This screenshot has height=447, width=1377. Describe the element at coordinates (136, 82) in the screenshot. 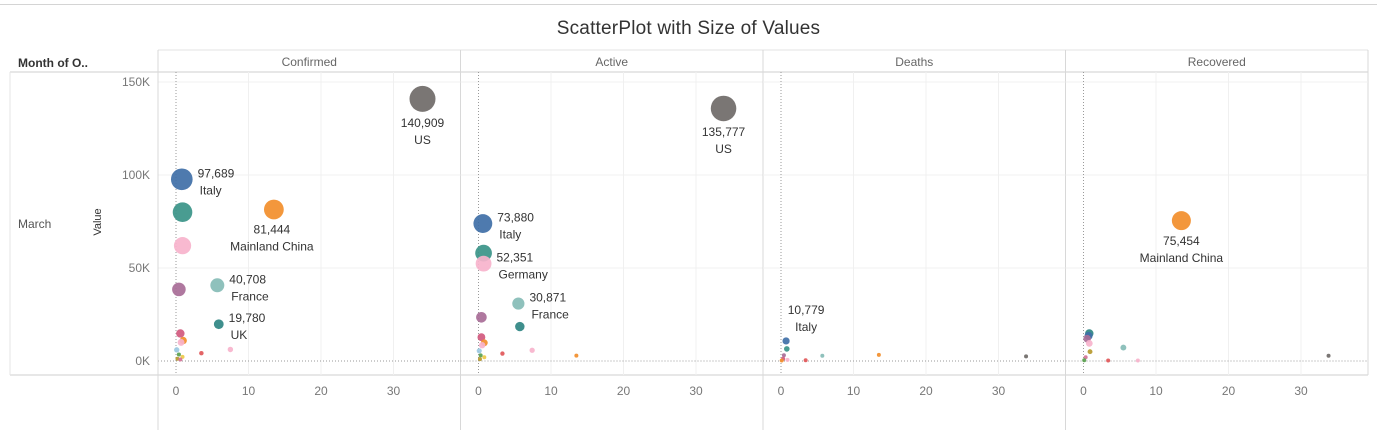

I see `y-tick-label: 150K` at that location.